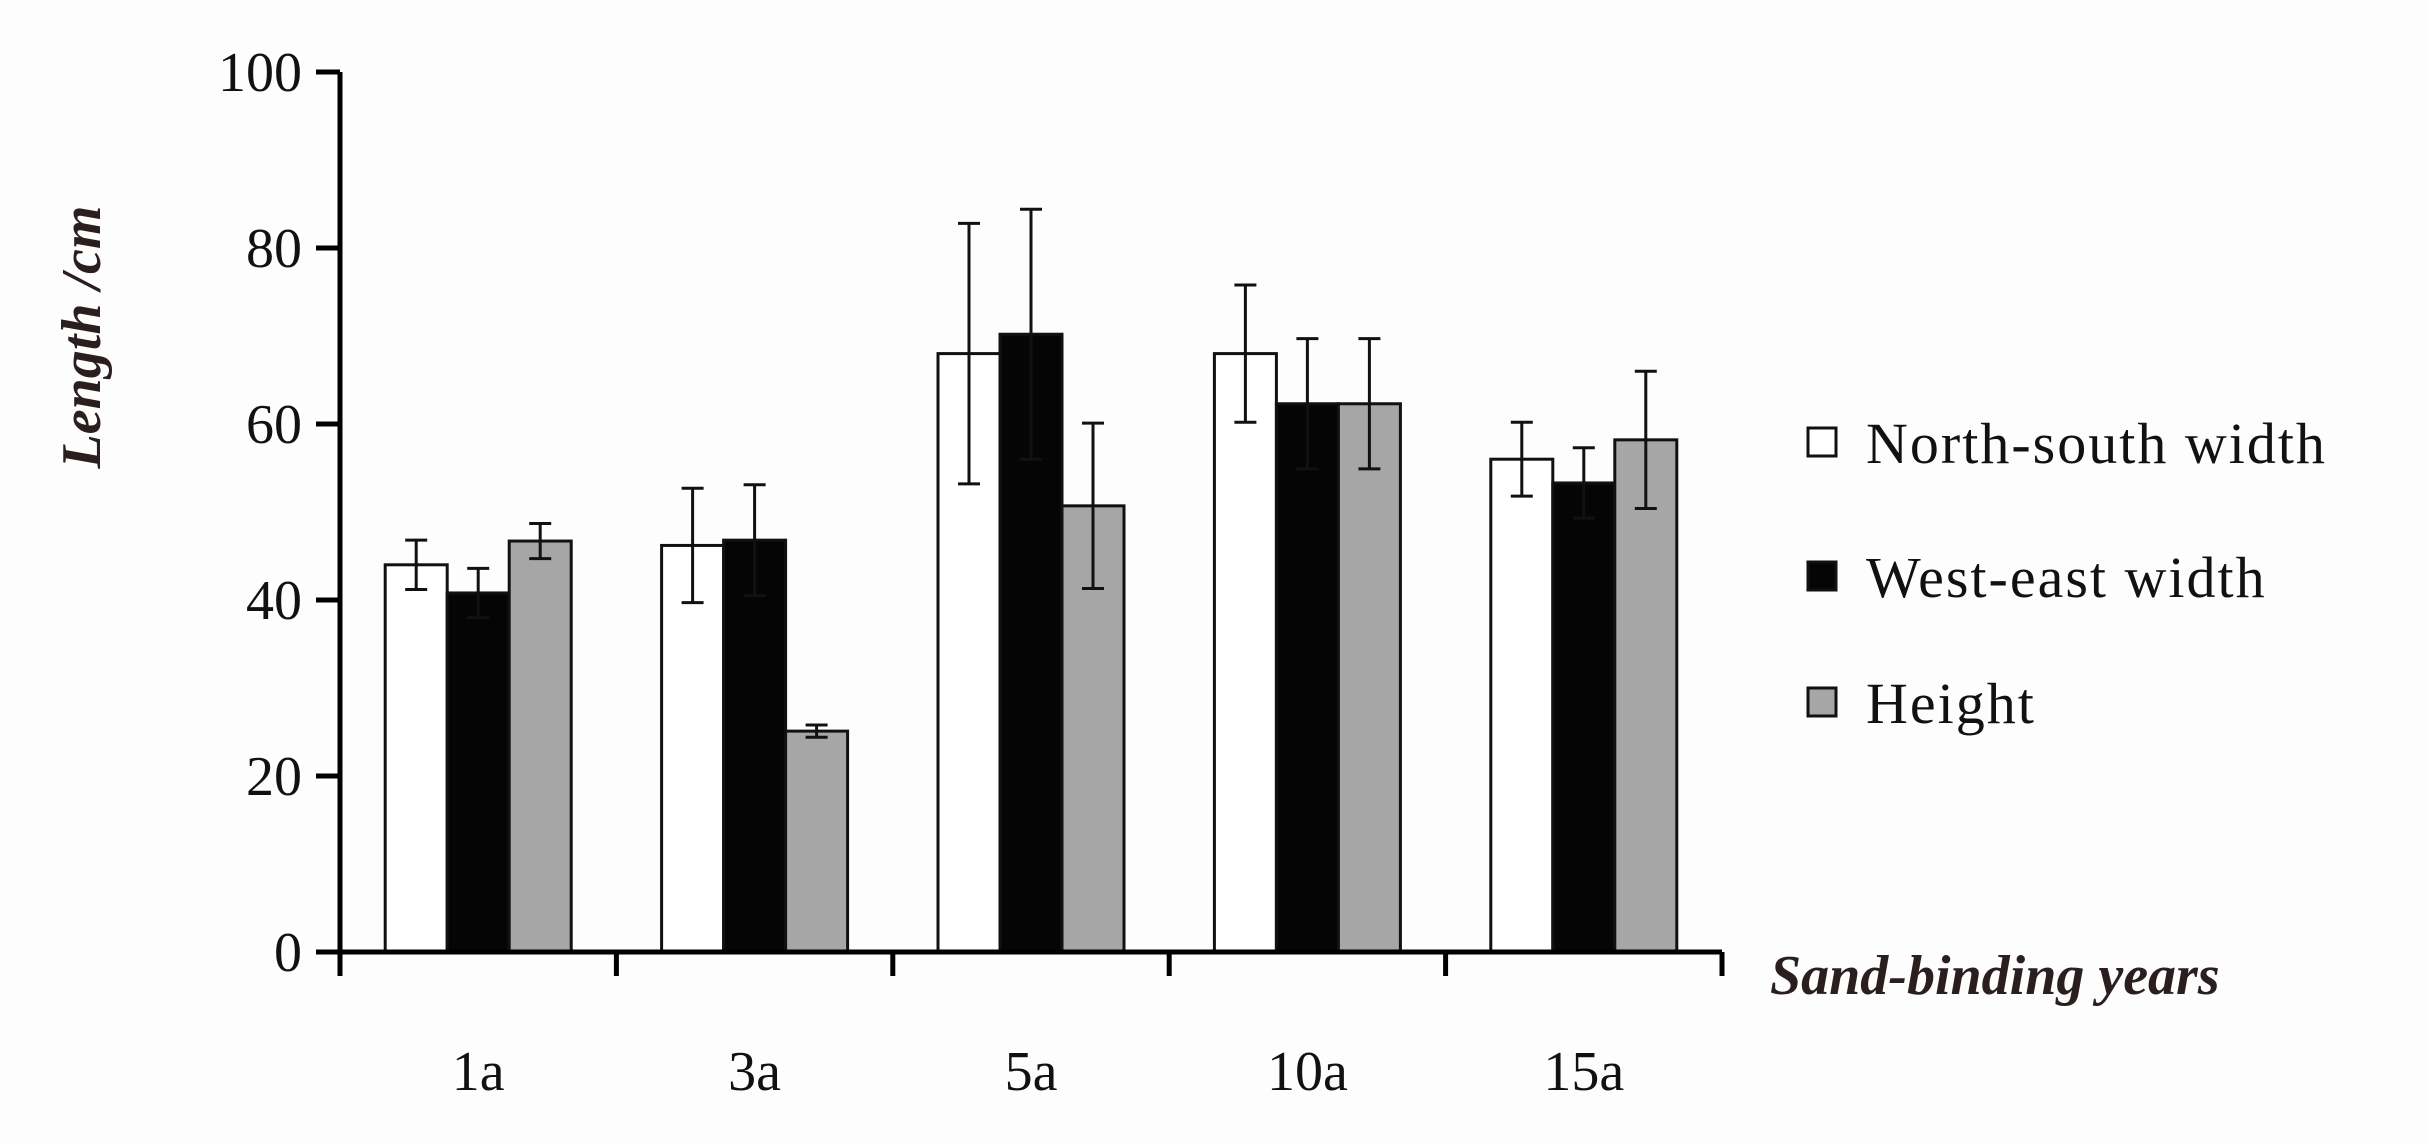 This screenshot has height=1144, width=2427. What do you see at coordinates (540, 541) in the screenshot?
I see `error-bar-1a-height` at bounding box center [540, 541].